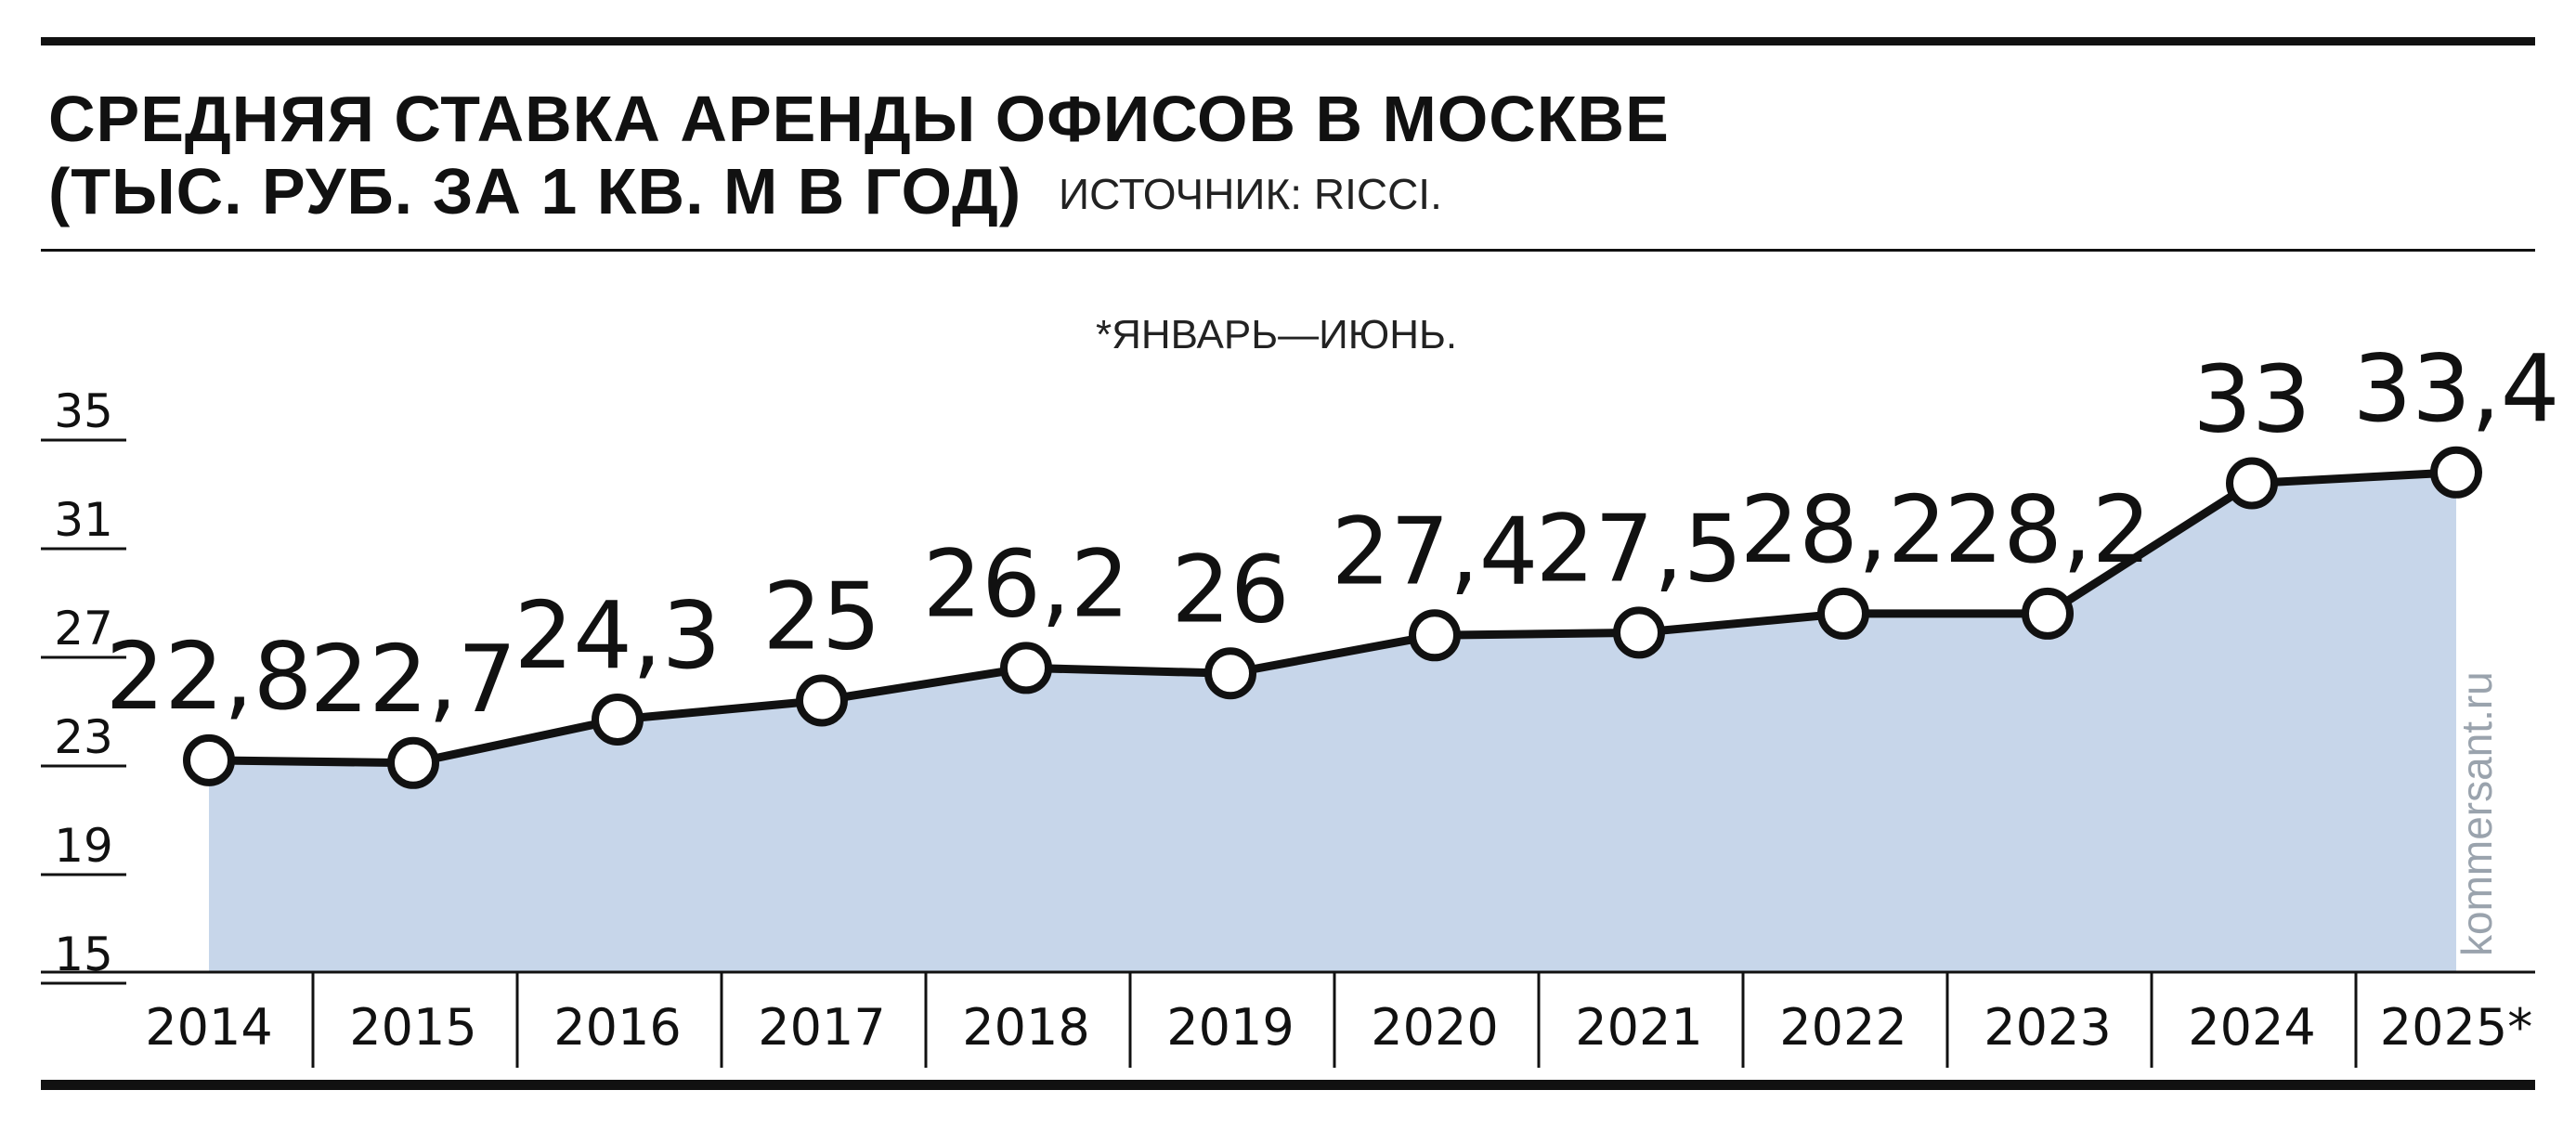 This screenshot has height=1142, width=2576. What do you see at coordinates (84, 846) in the screenshot?
I see `y-tick-label: 19` at bounding box center [84, 846].